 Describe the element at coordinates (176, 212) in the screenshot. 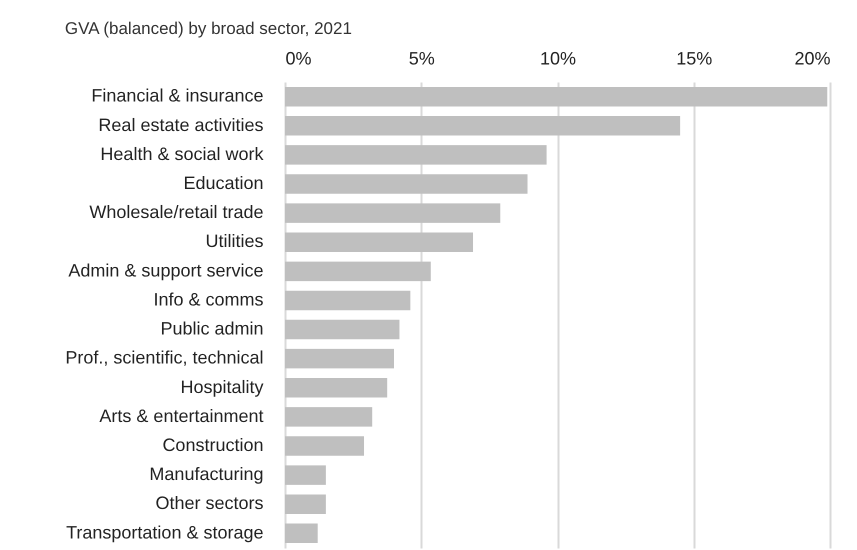

I see `y-tick-label: Wholesale/retail trade` at that location.